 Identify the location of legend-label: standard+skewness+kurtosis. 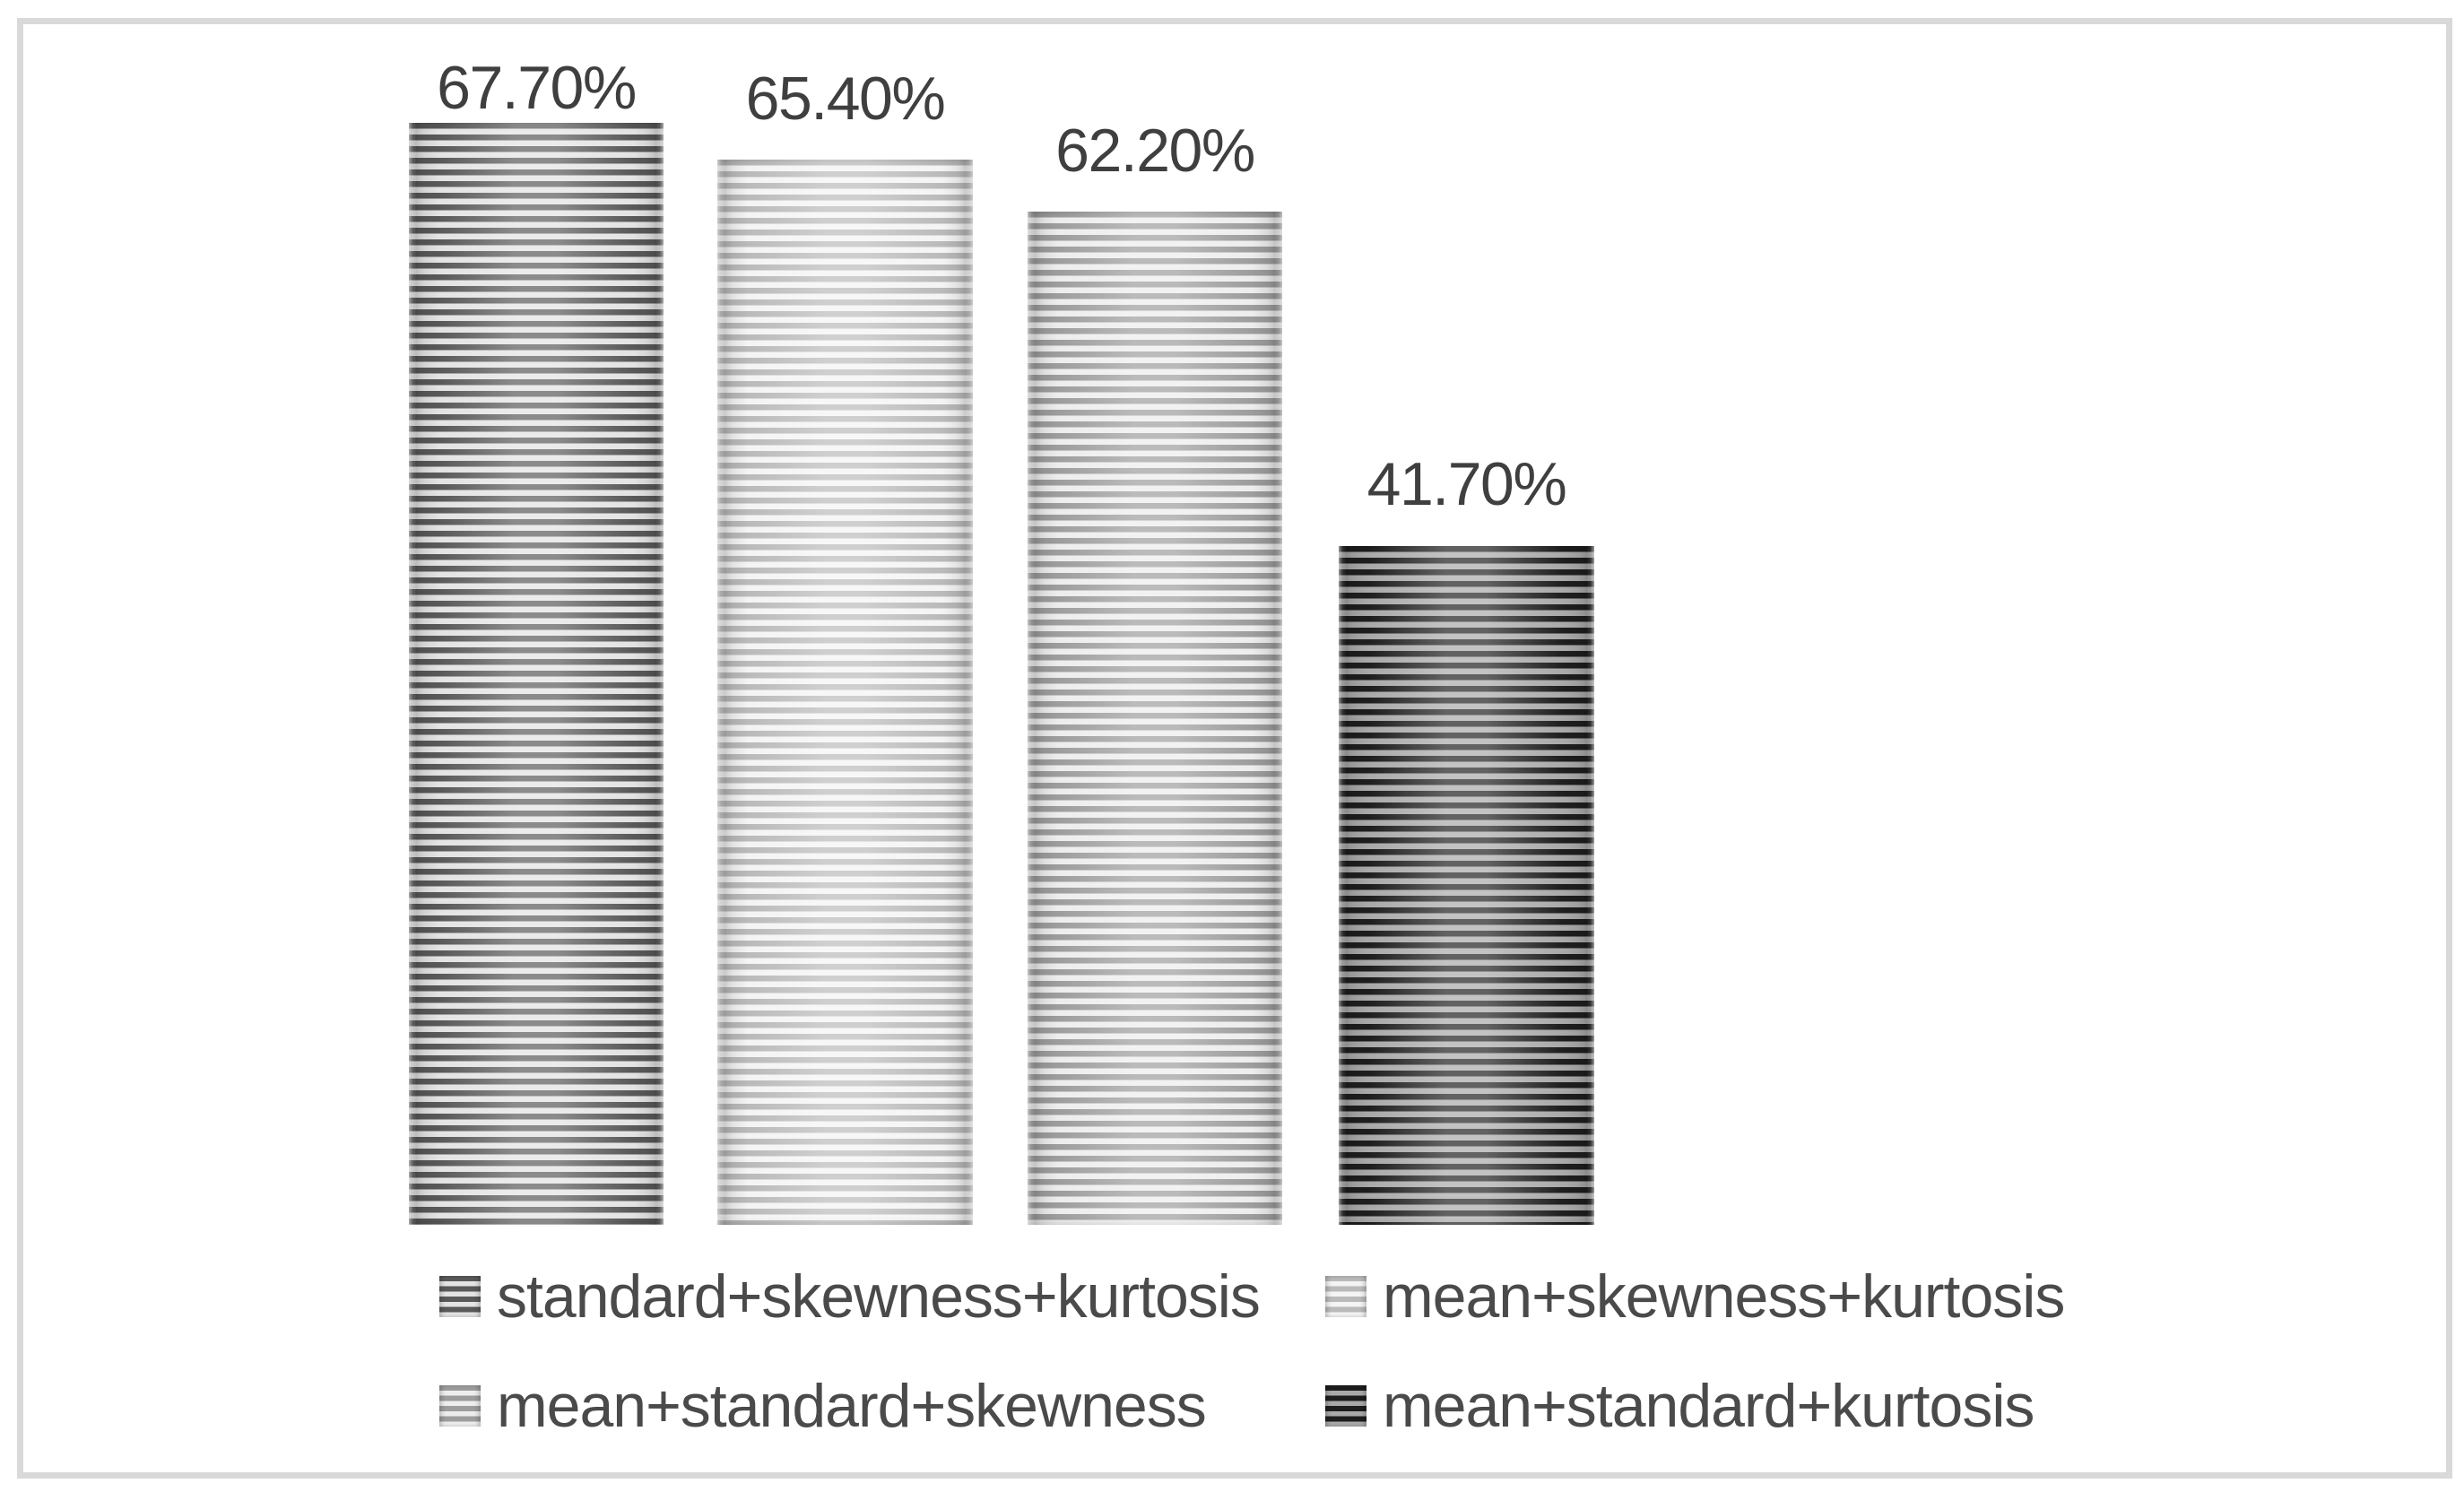
(879, 1296).